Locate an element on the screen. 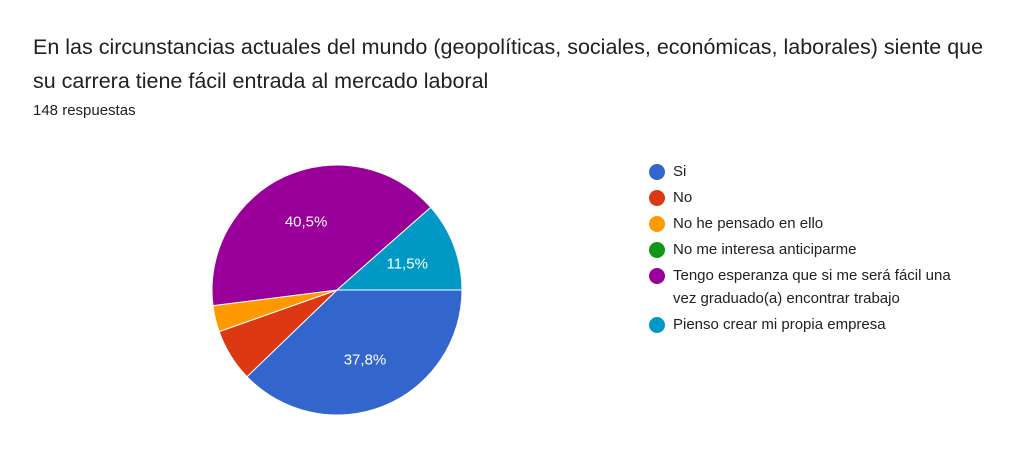  legend-item-2: No he pensado en ello is located at coordinates (736, 224).